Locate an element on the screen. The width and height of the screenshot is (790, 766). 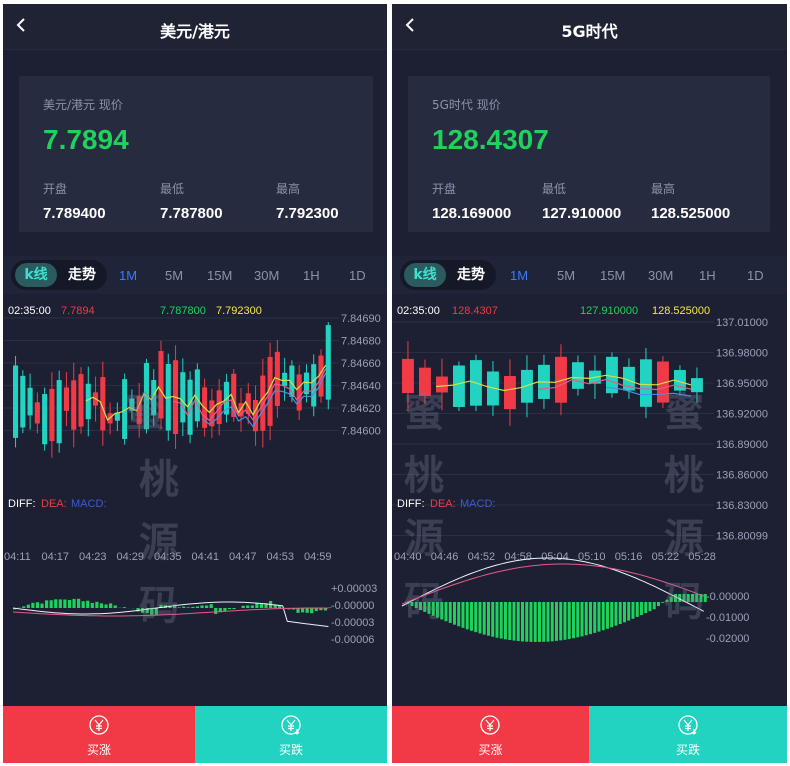
price-label: 美元/港元 现价 is located at coordinates (83, 105).